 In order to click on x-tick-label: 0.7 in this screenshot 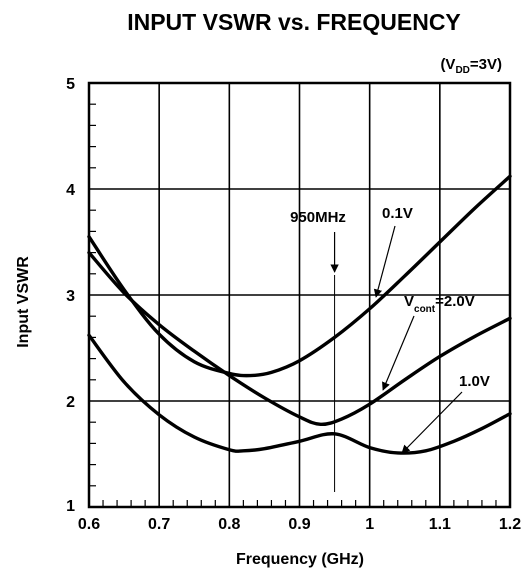, I will do `click(159, 524)`.